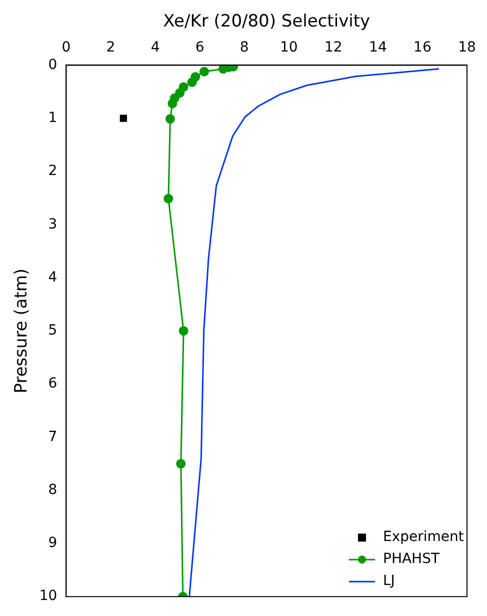  Describe the element at coordinates (244, 47) in the screenshot. I see `x-tick-label: 8` at that location.